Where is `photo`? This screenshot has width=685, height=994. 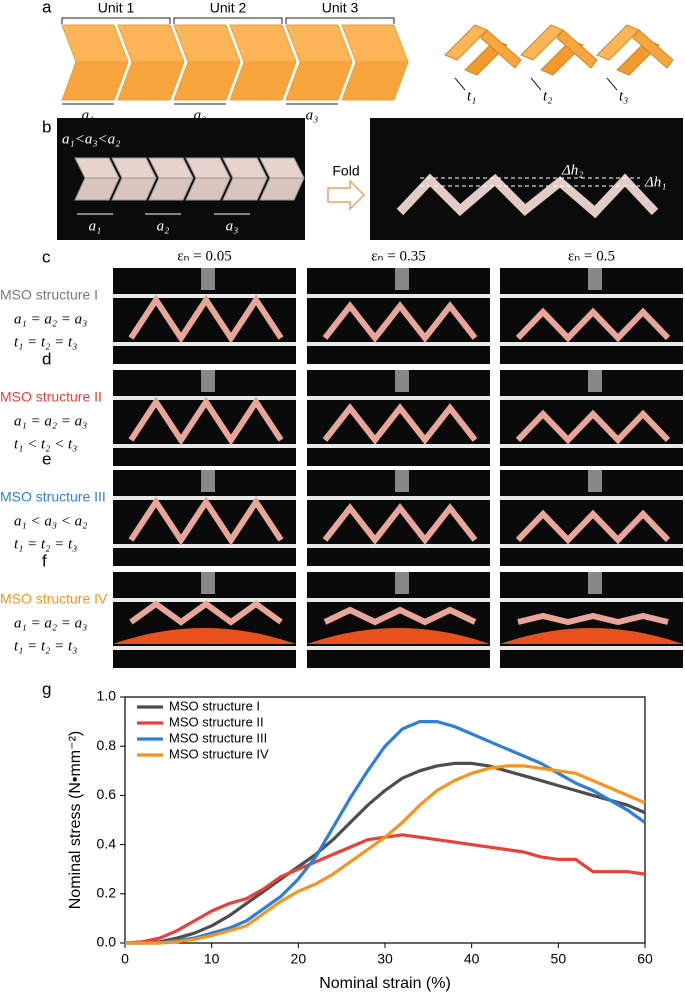
photo is located at coordinates (526, 179).